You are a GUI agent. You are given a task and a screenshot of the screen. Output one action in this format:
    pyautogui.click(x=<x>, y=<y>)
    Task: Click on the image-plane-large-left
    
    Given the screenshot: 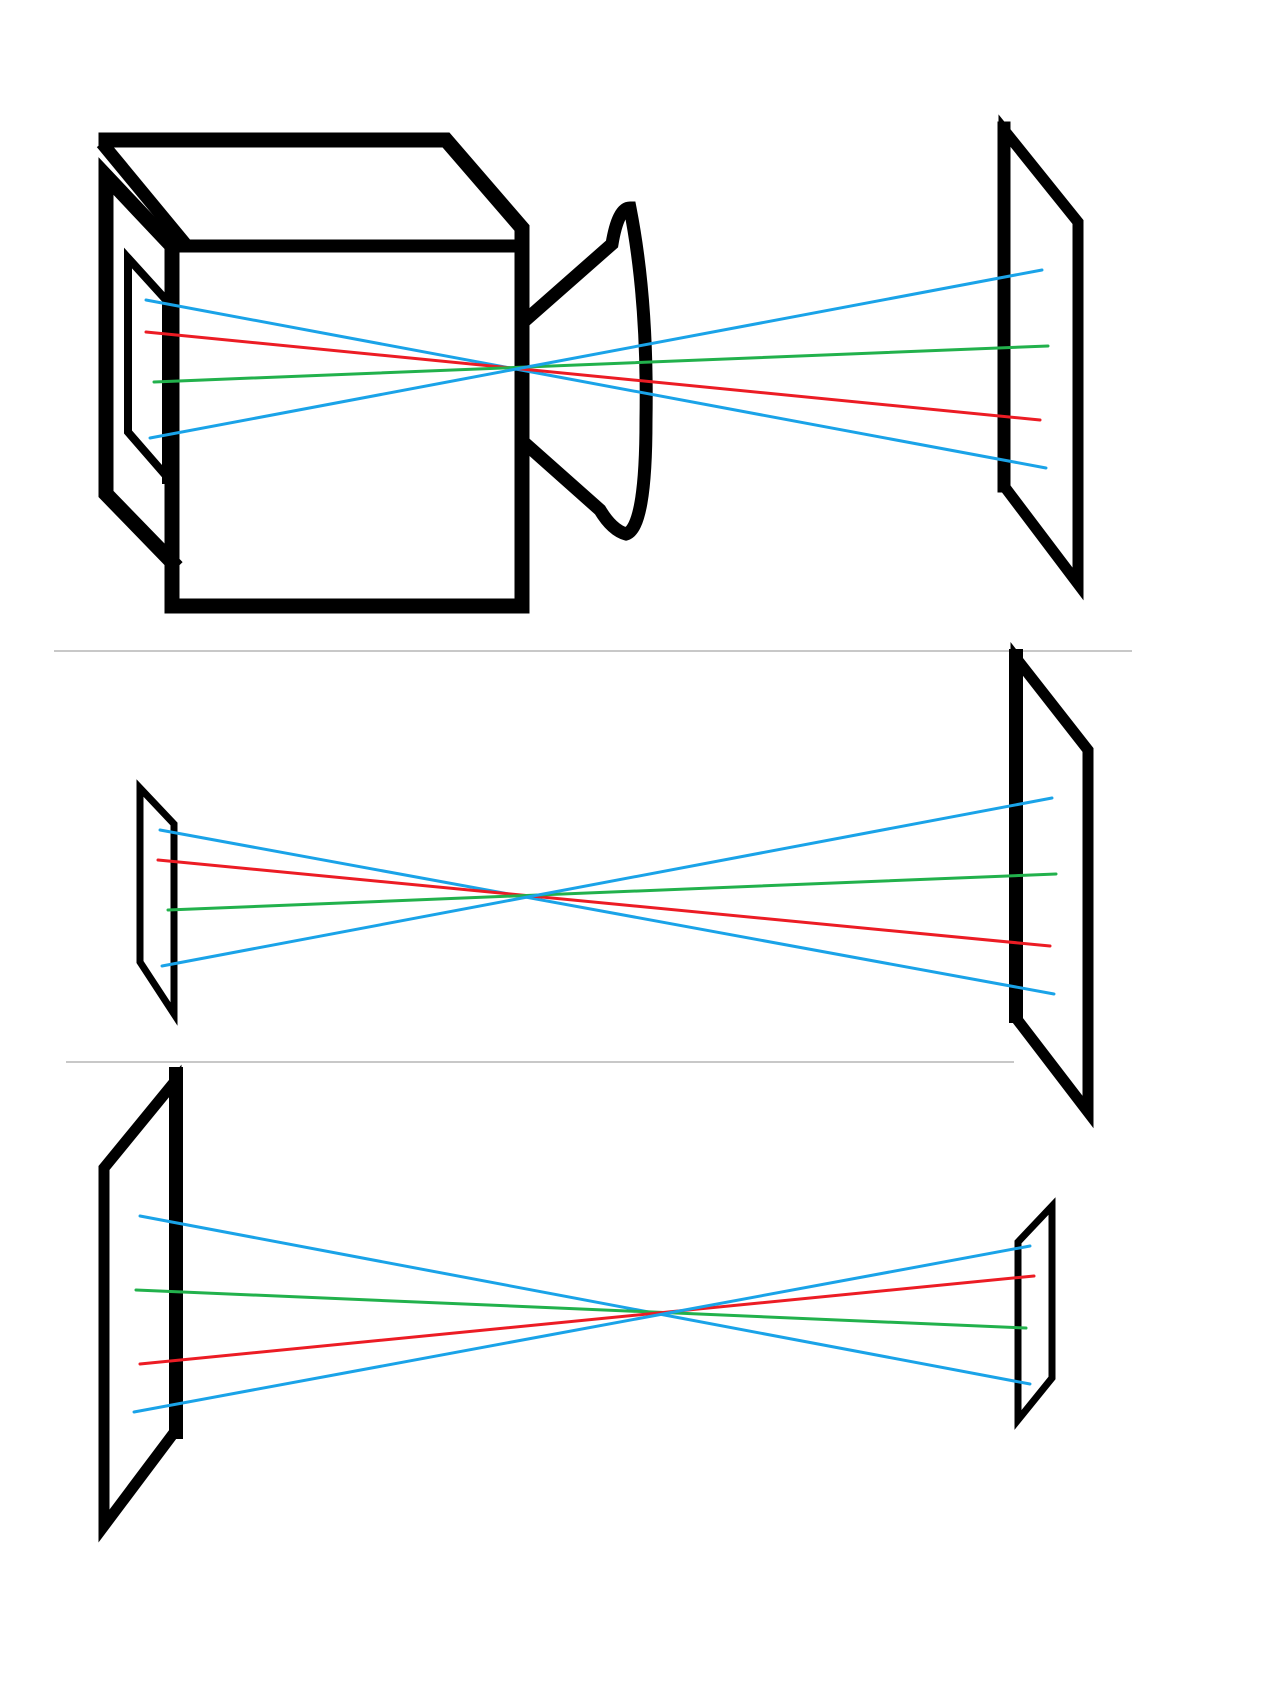 What is the action you would take?
    pyautogui.click(x=140, y=1303)
    